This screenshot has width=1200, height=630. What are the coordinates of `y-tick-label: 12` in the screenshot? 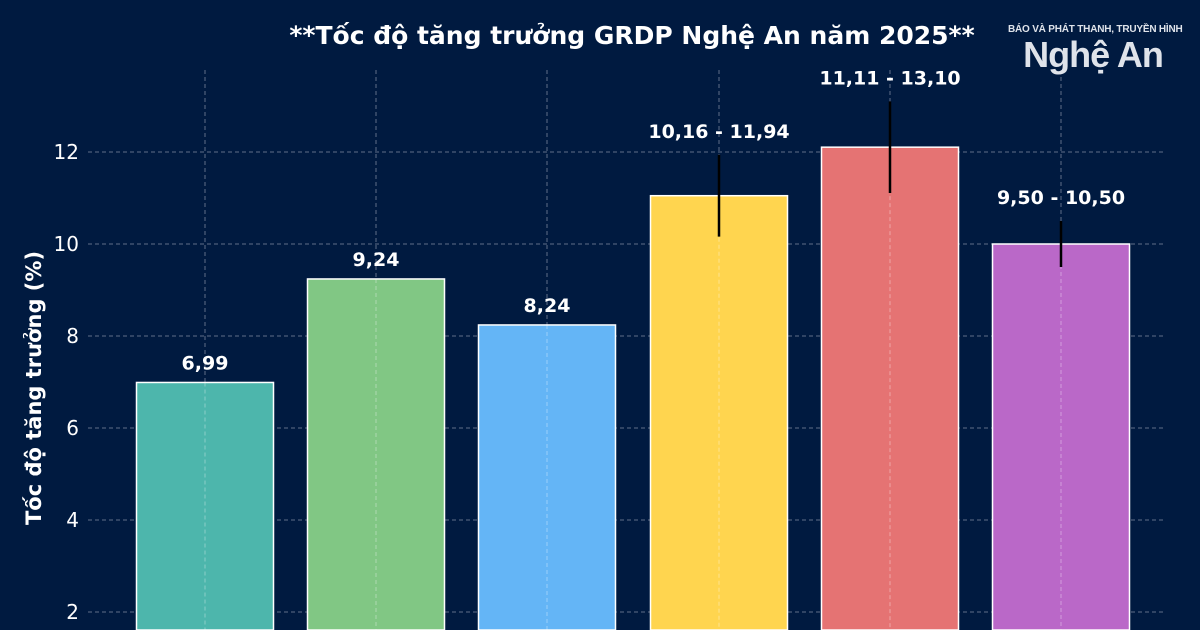 It's located at (66, 152).